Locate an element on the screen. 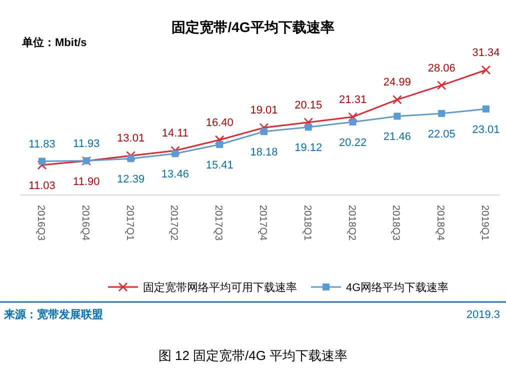  data-label: 22.05 is located at coordinates (442, 134).